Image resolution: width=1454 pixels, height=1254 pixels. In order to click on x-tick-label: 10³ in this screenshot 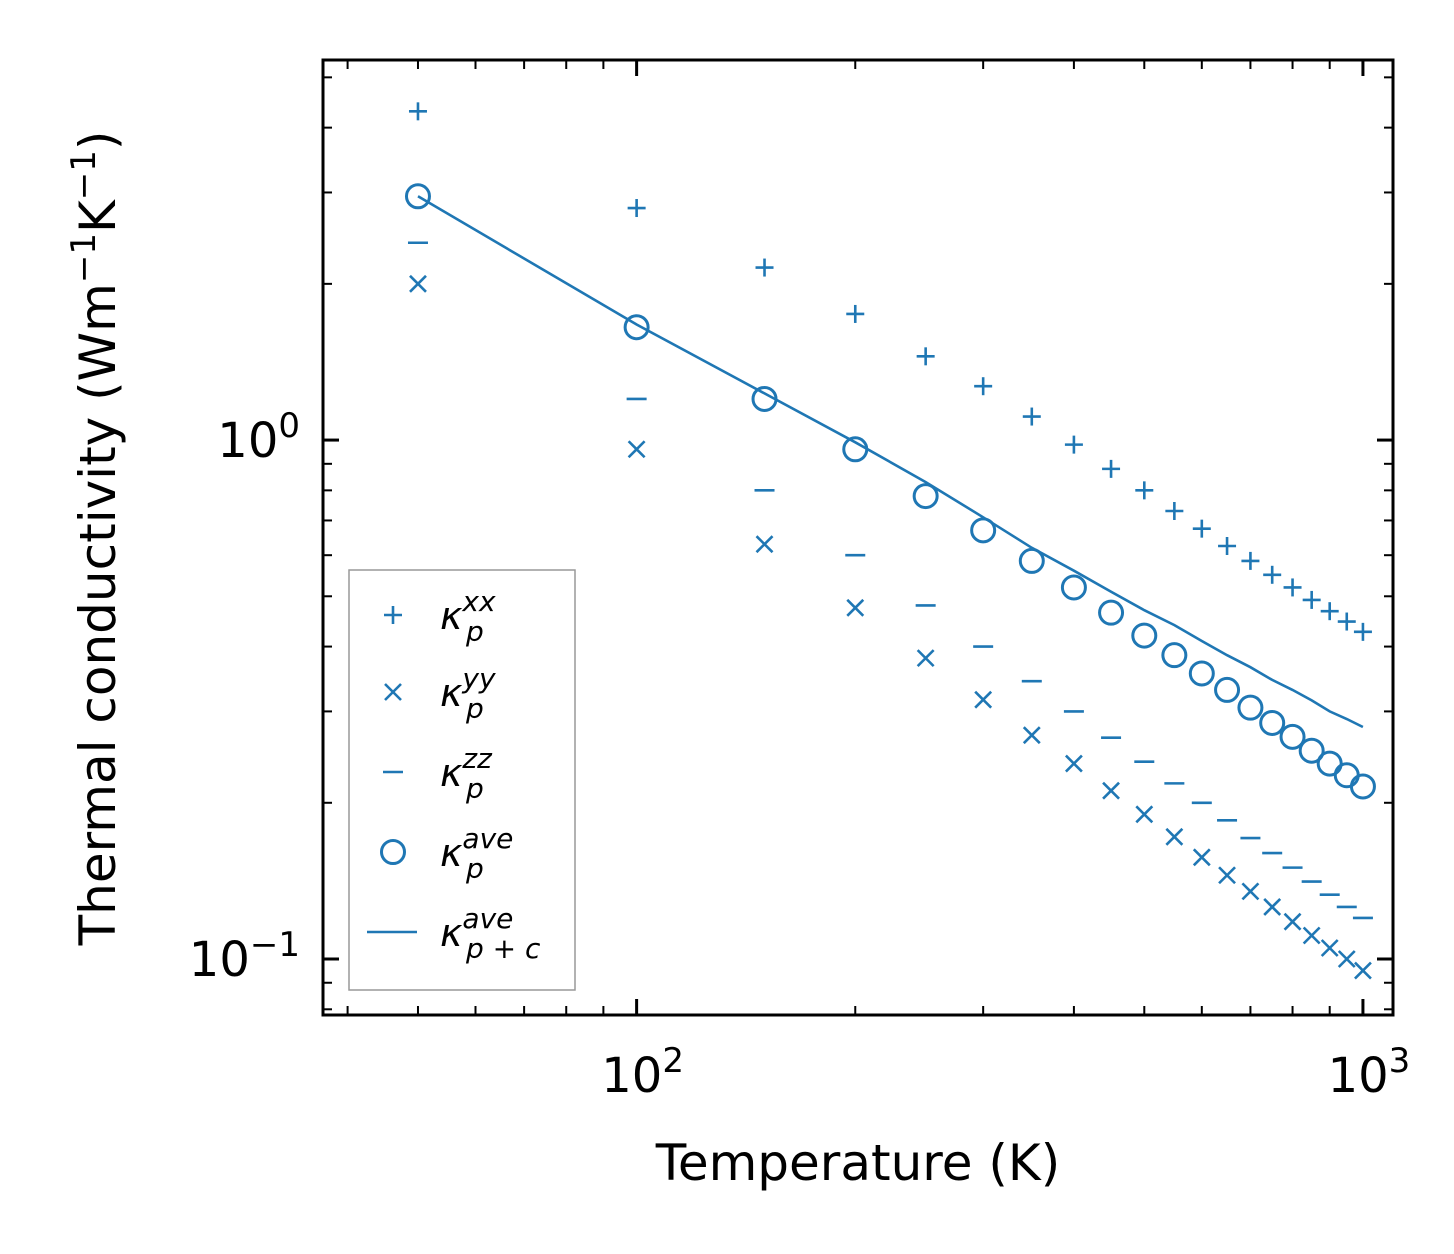, I will do `click(1369, 1072)`.